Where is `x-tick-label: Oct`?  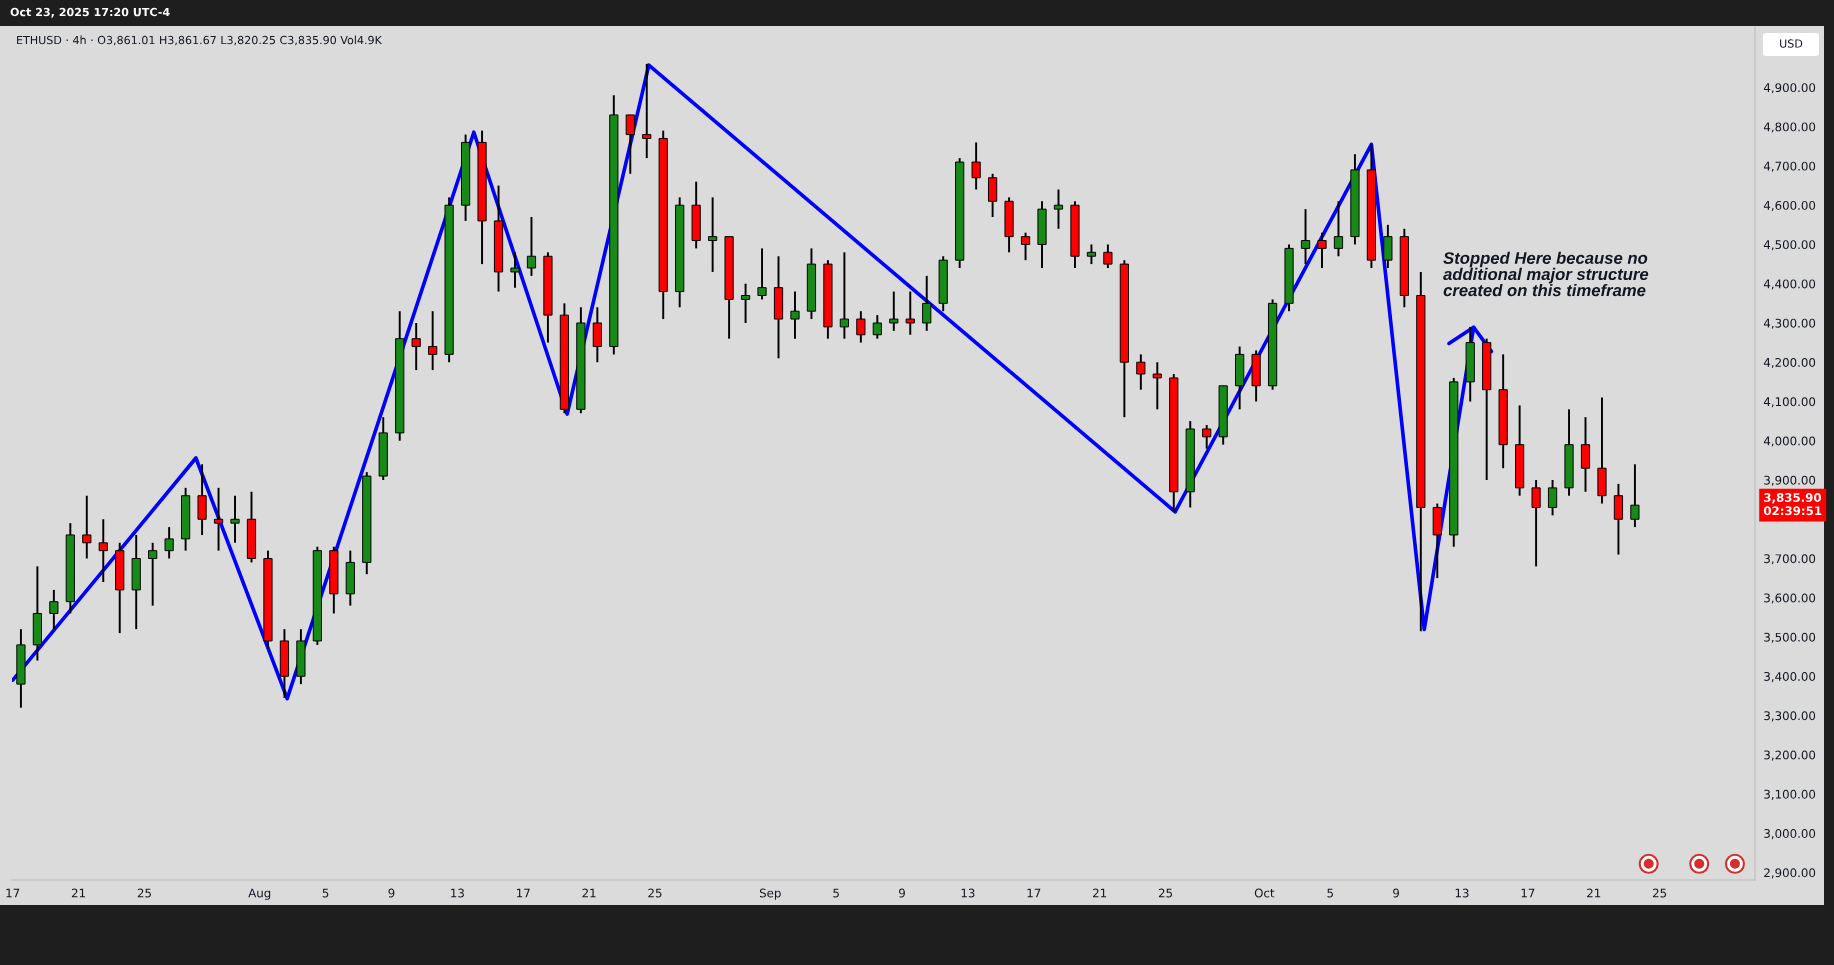 x-tick-label: Oct is located at coordinates (1264, 893).